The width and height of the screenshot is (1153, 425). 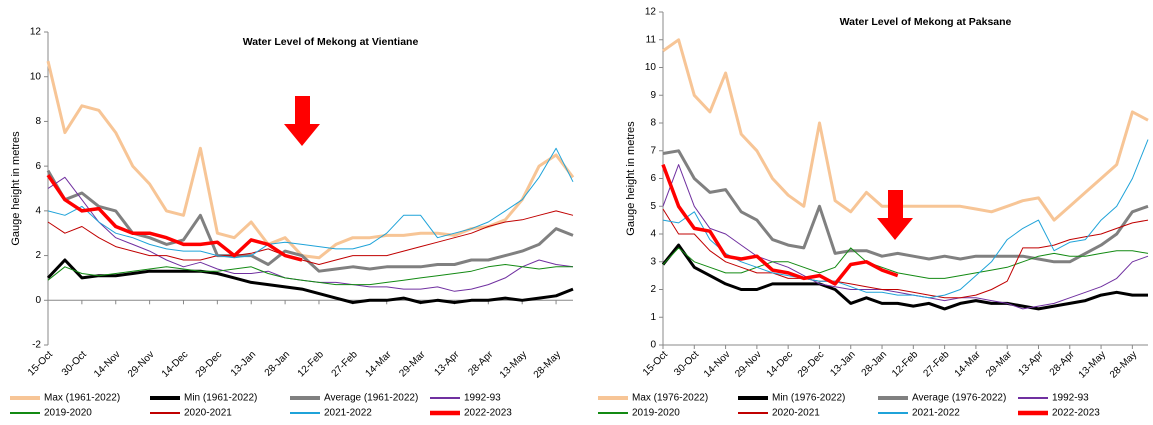 What do you see at coordinates (959, 398) in the screenshot?
I see `legend-label: Average (1976-2022)` at bounding box center [959, 398].